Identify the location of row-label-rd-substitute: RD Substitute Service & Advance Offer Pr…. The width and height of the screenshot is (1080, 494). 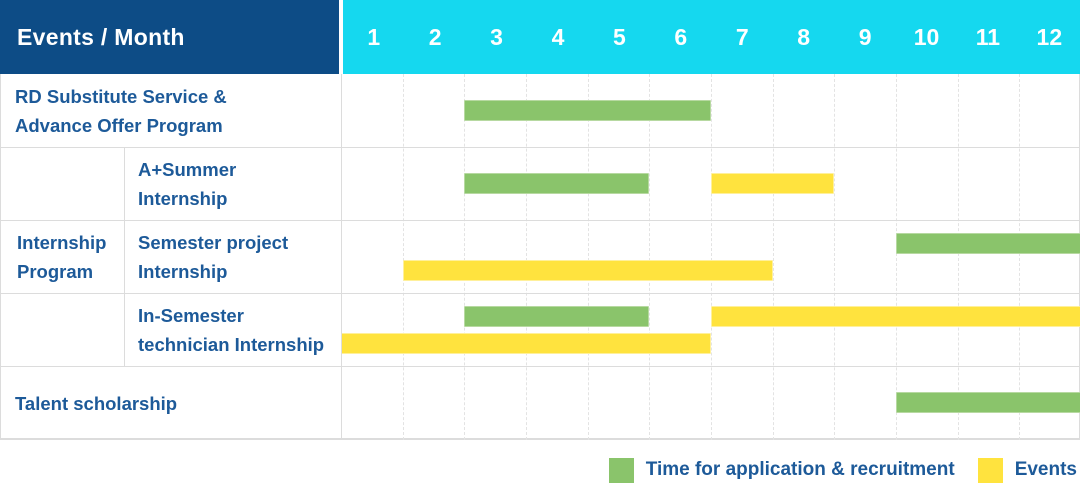
(121, 110).